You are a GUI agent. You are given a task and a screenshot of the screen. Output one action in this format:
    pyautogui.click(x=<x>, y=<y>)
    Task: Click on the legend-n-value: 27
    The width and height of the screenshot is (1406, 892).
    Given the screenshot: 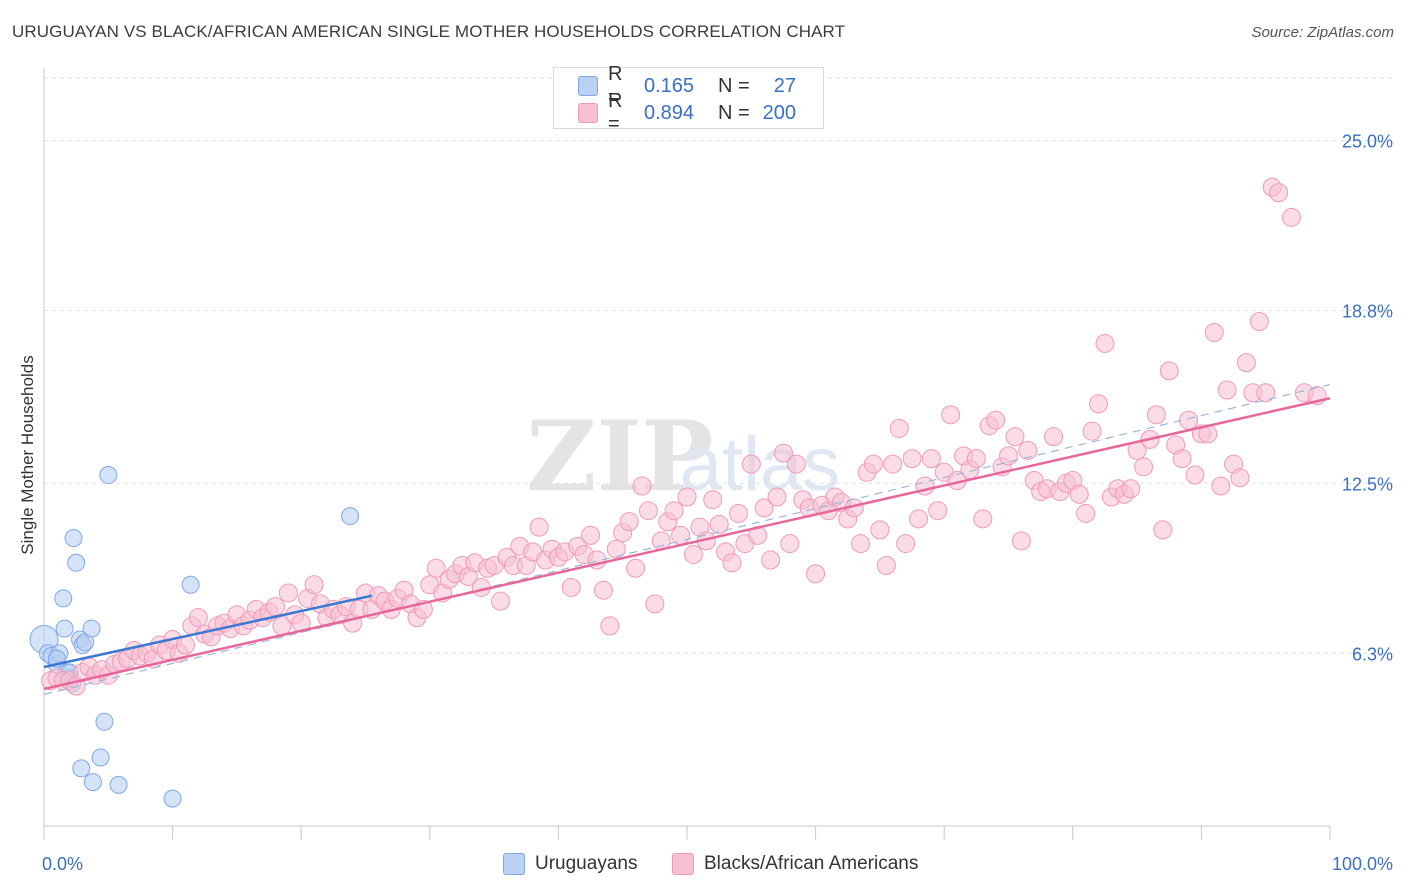 What is the action you would take?
    pyautogui.click(x=784, y=85)
    